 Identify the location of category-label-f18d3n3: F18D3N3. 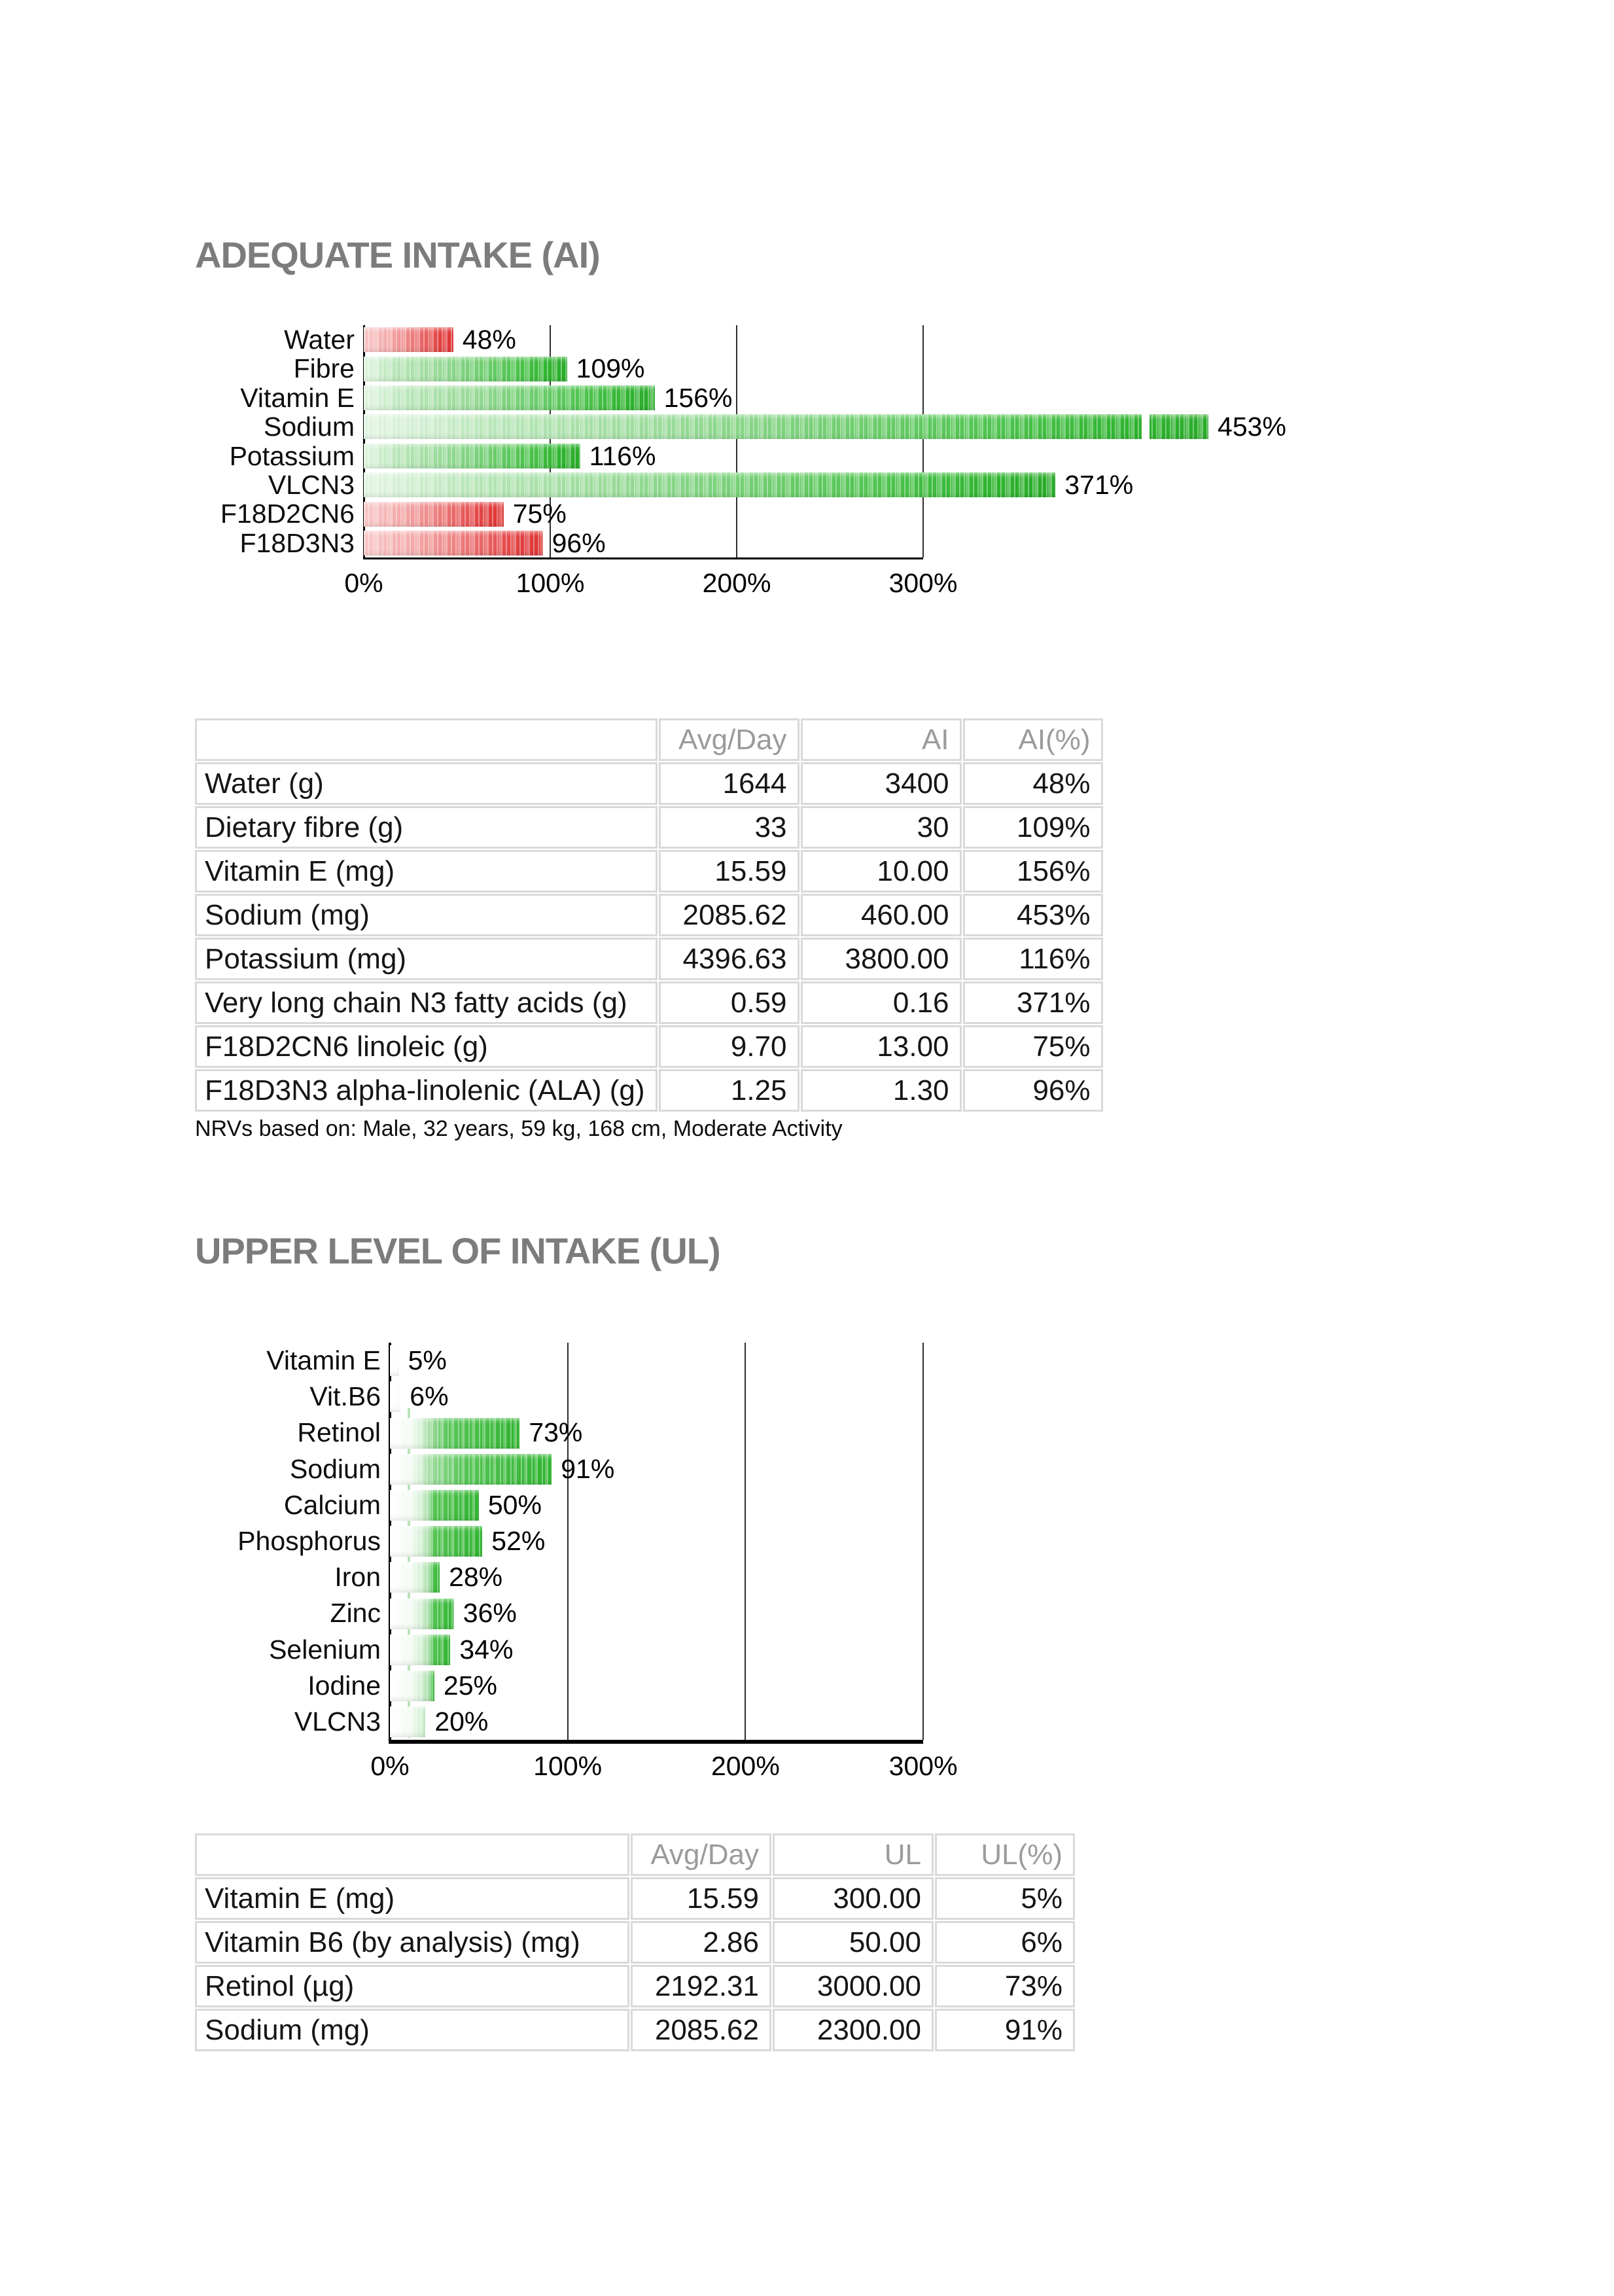
(297, 542).